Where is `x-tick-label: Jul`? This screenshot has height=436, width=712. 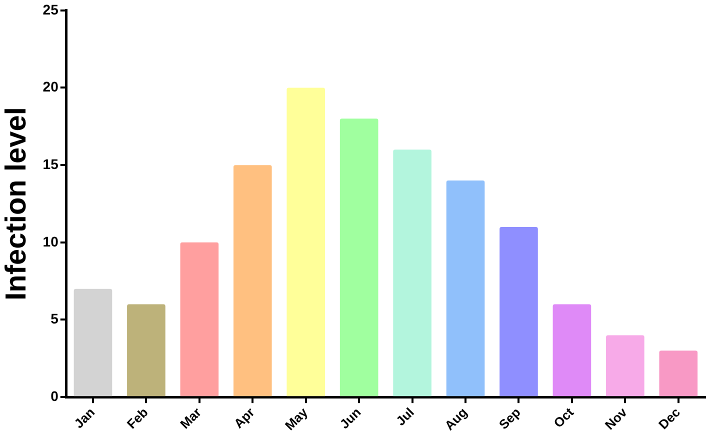
x-tick-label: Jul is located at coordinates (405, 416).